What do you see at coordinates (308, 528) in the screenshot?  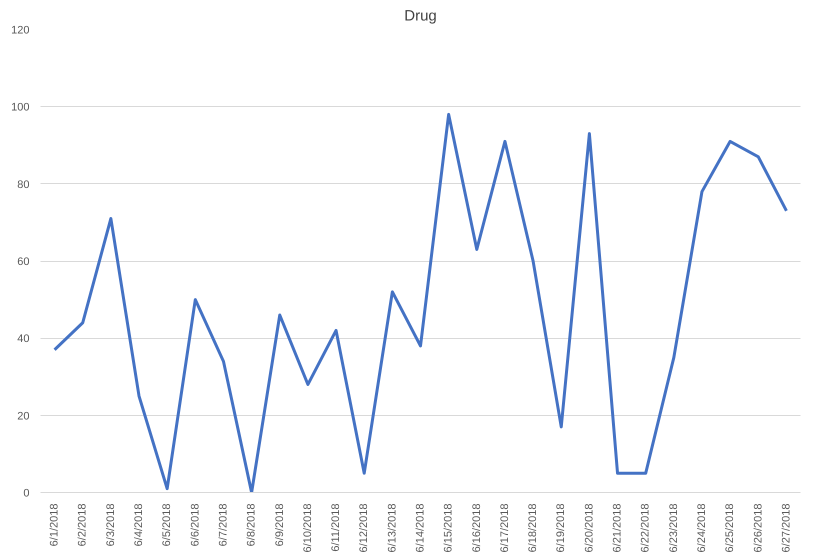 I see `x-tick-label: 6/10/2018` at bounding box center [308, 528].